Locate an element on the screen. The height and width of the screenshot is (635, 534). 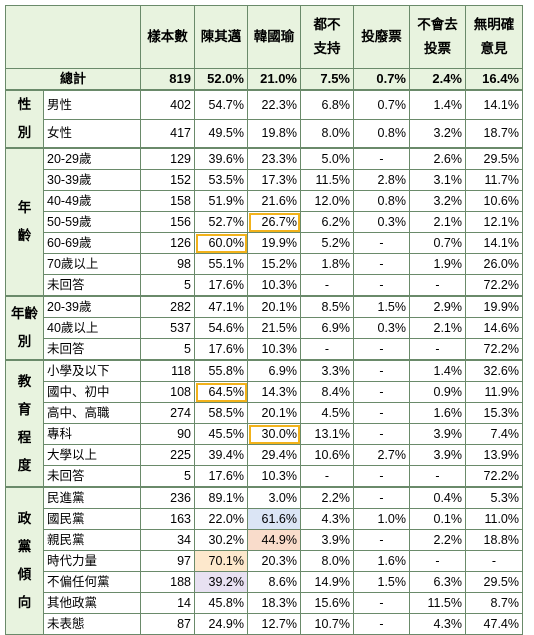
group-label-part: 傾 is located at coordinates (24, 574).